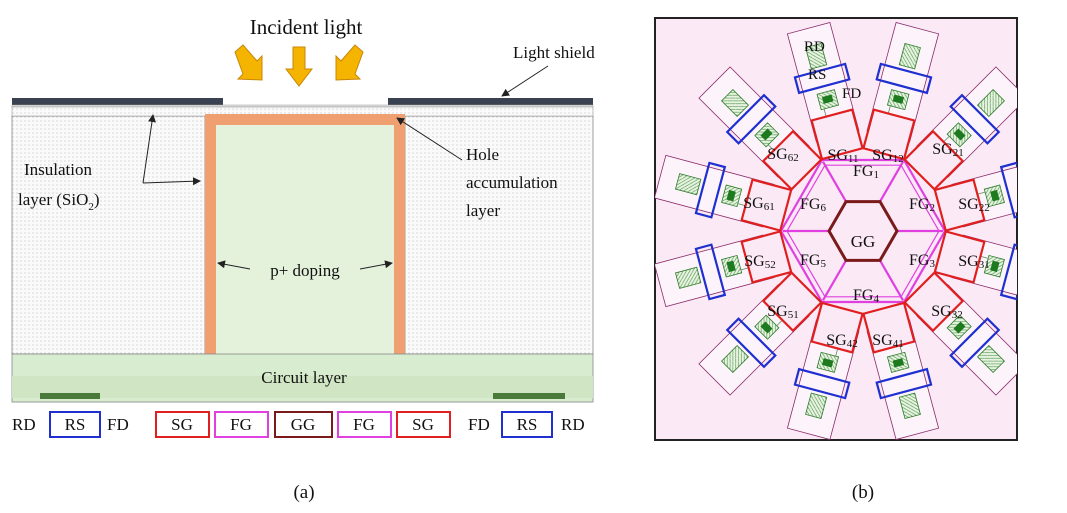  Describe the element at coordinates (841, 341) in the screenshot. I see `sg-label-42: SG42` at that location.